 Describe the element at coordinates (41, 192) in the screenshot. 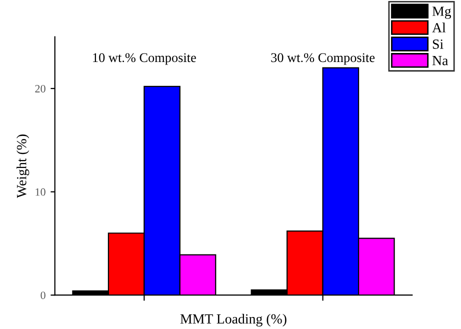

I see `y-tick-label: 10` at that location.